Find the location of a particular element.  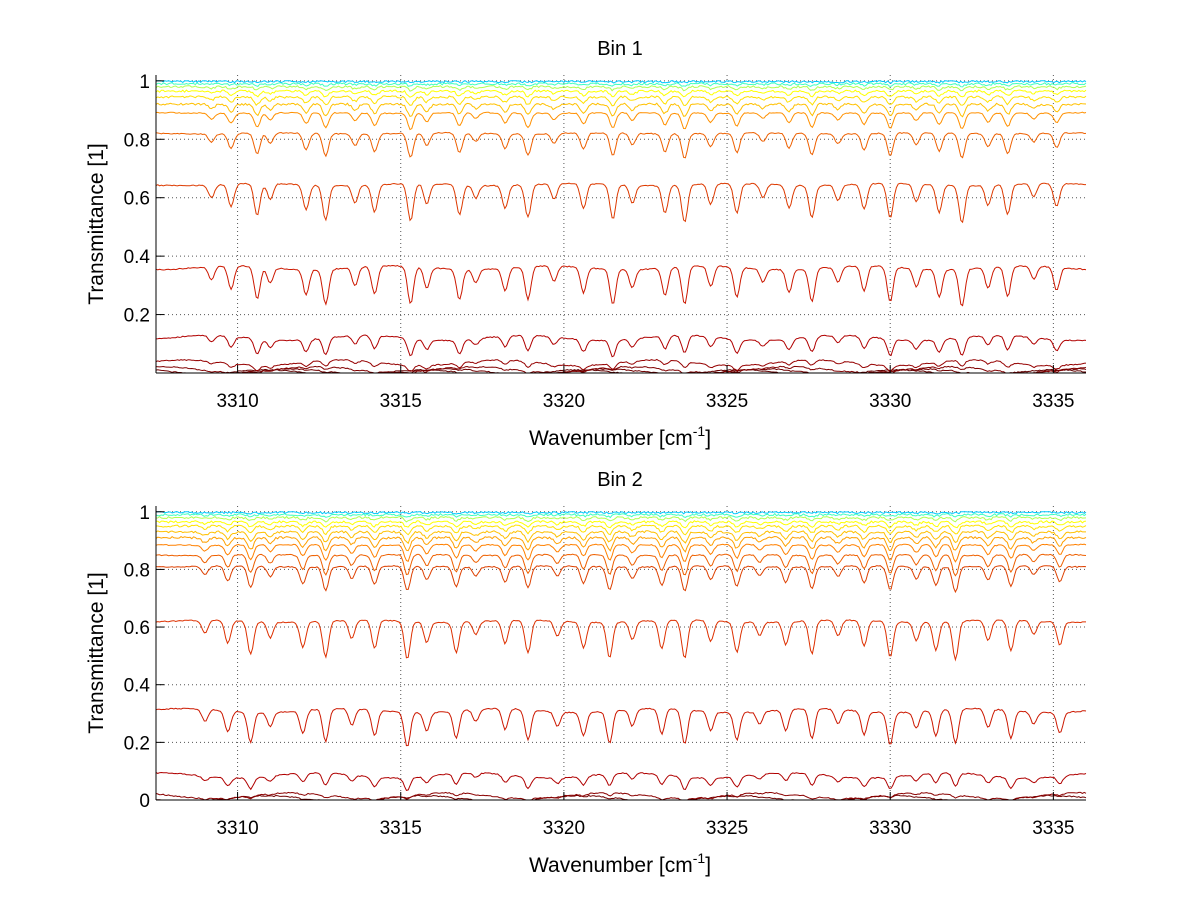

y-tick-label: 0 is located at coordinates (144, 801).